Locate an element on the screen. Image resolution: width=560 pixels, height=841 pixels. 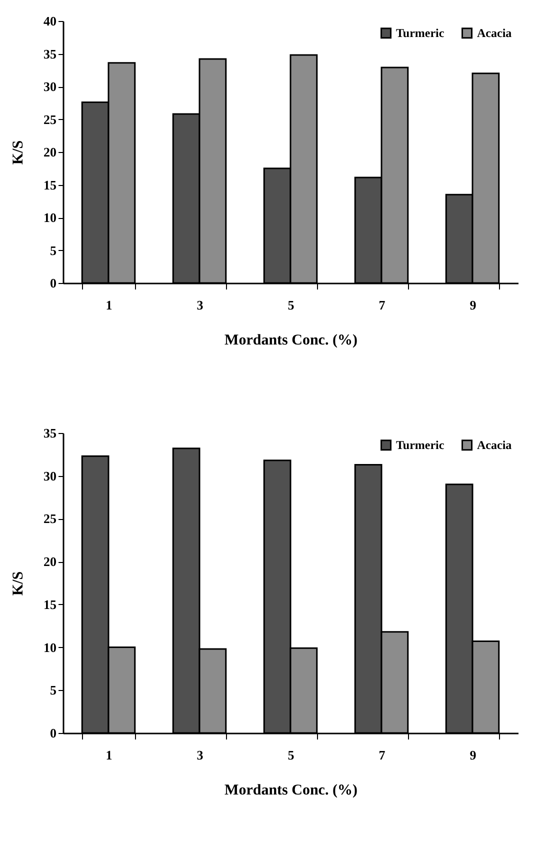
y-tick-label: 40 is located at coordinates (50, 21).